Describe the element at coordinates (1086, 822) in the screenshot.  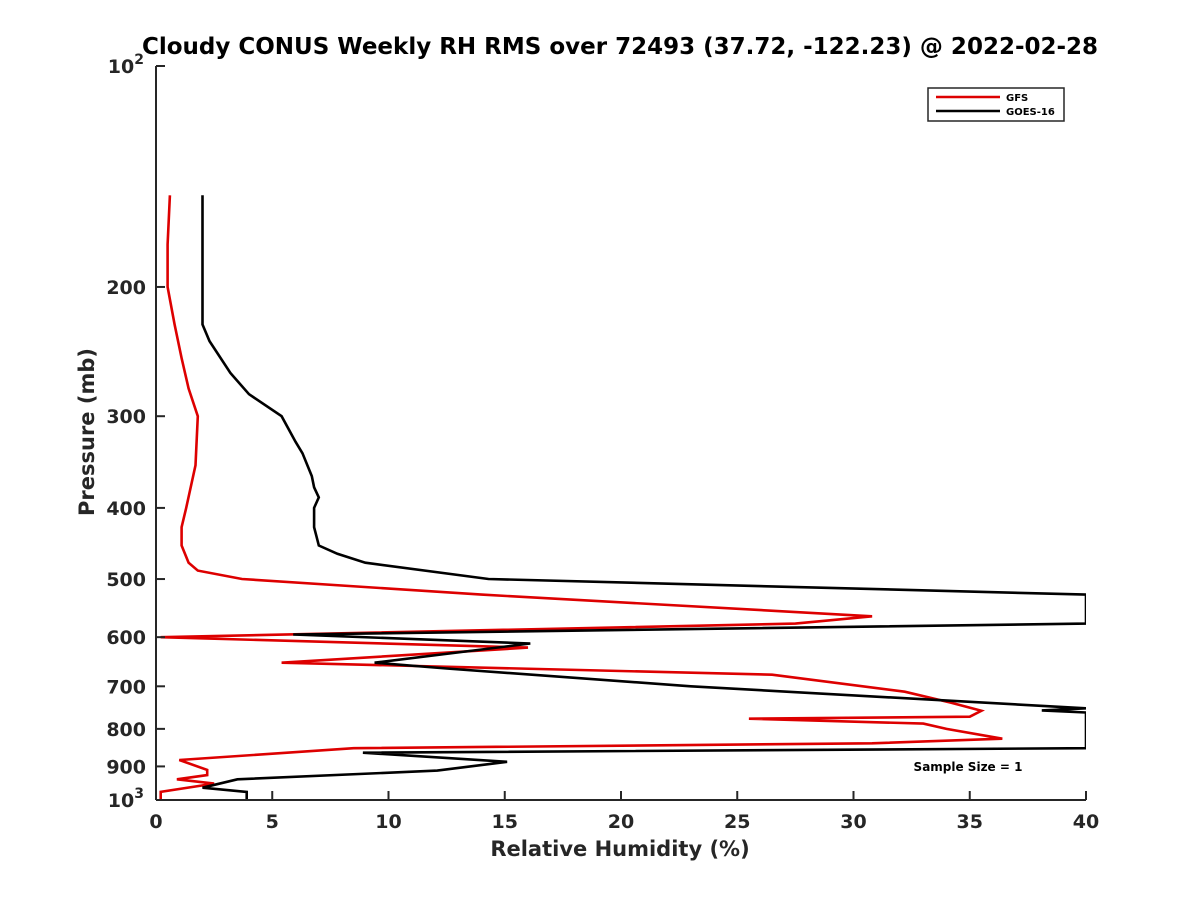
I see `x-tick-label: 40` at that location.